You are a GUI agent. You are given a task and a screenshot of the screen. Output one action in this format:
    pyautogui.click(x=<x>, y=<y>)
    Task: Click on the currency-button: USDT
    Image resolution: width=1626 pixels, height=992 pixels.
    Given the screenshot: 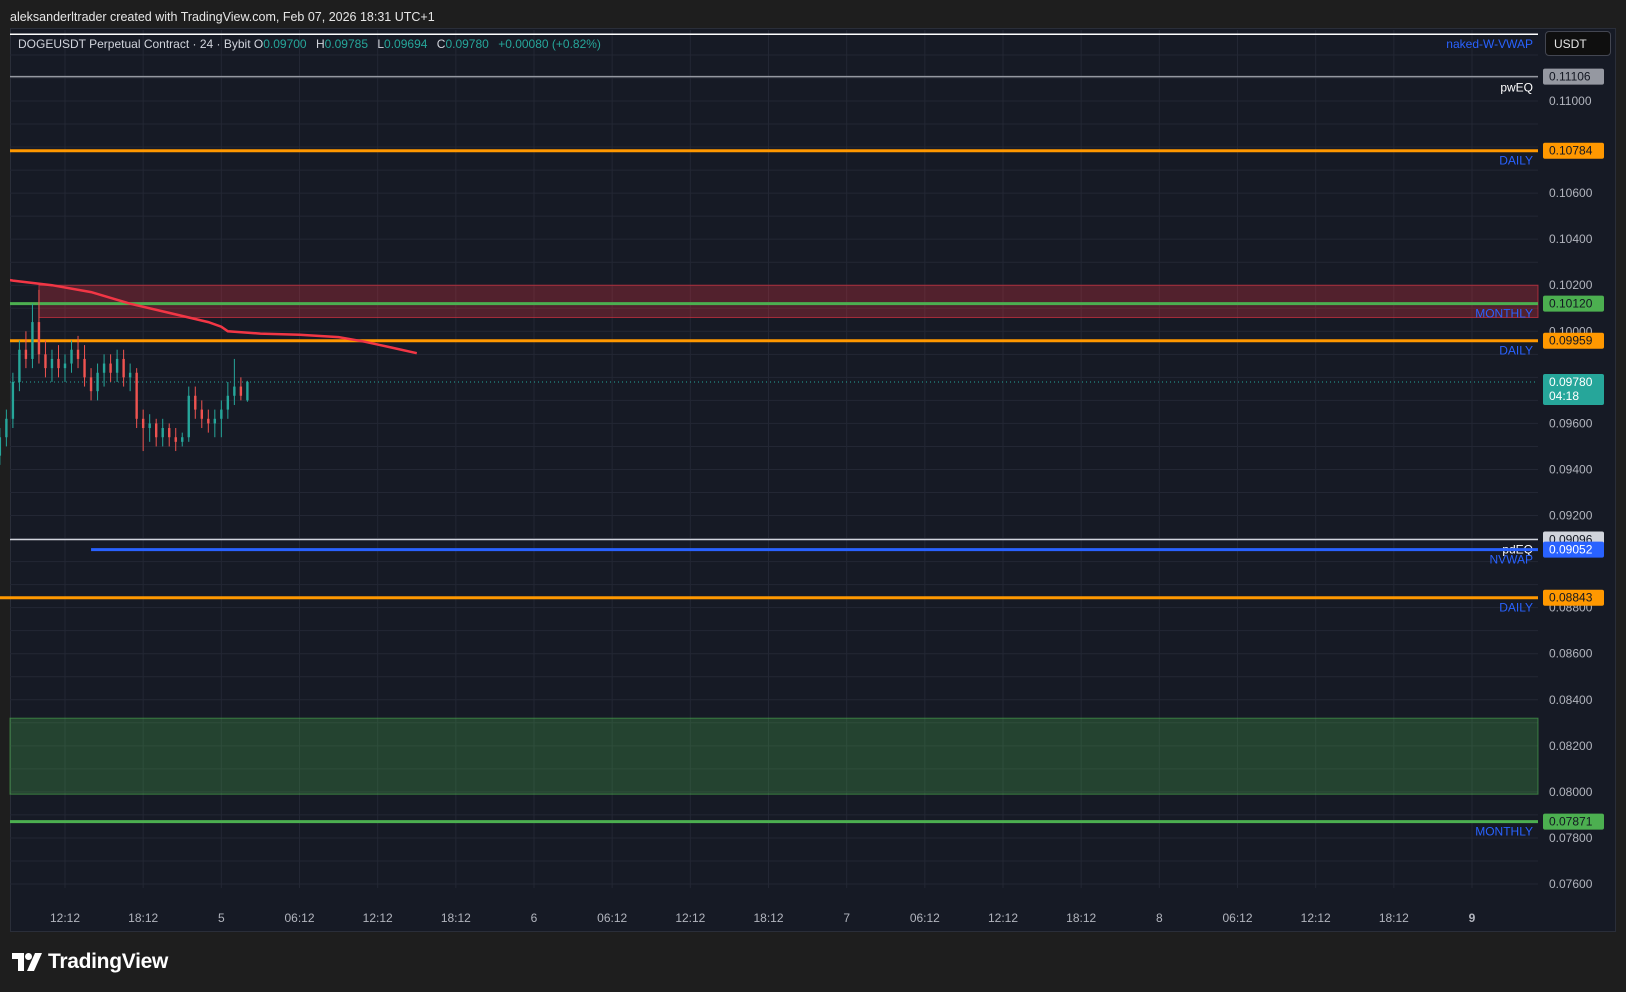 What is the action you would take?
    pyautogui.click(x=1578, y=43)
    